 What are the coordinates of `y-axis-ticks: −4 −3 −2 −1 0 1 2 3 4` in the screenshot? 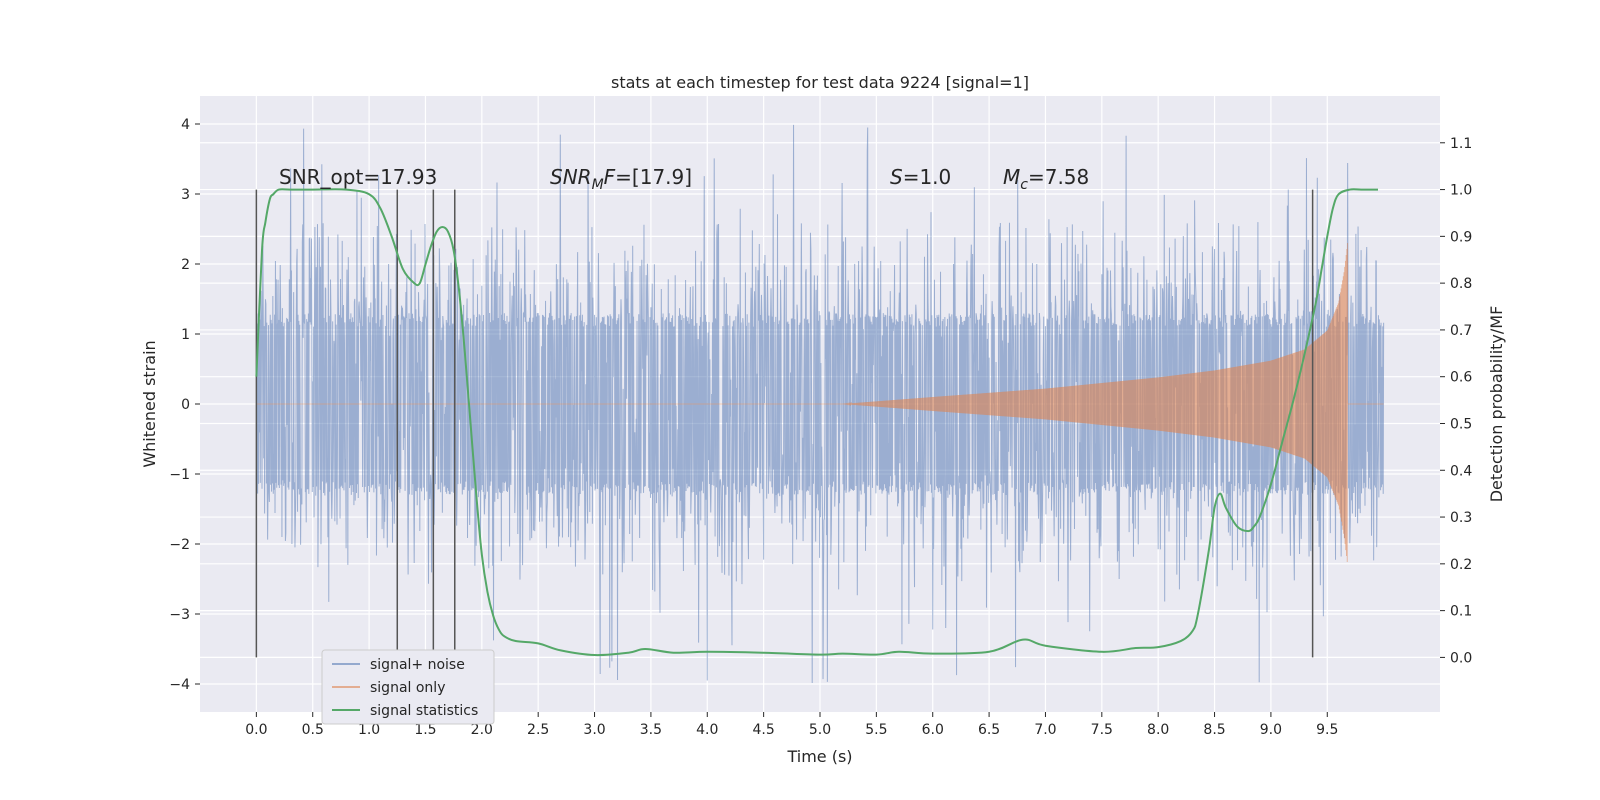 It's located at (184, 405).